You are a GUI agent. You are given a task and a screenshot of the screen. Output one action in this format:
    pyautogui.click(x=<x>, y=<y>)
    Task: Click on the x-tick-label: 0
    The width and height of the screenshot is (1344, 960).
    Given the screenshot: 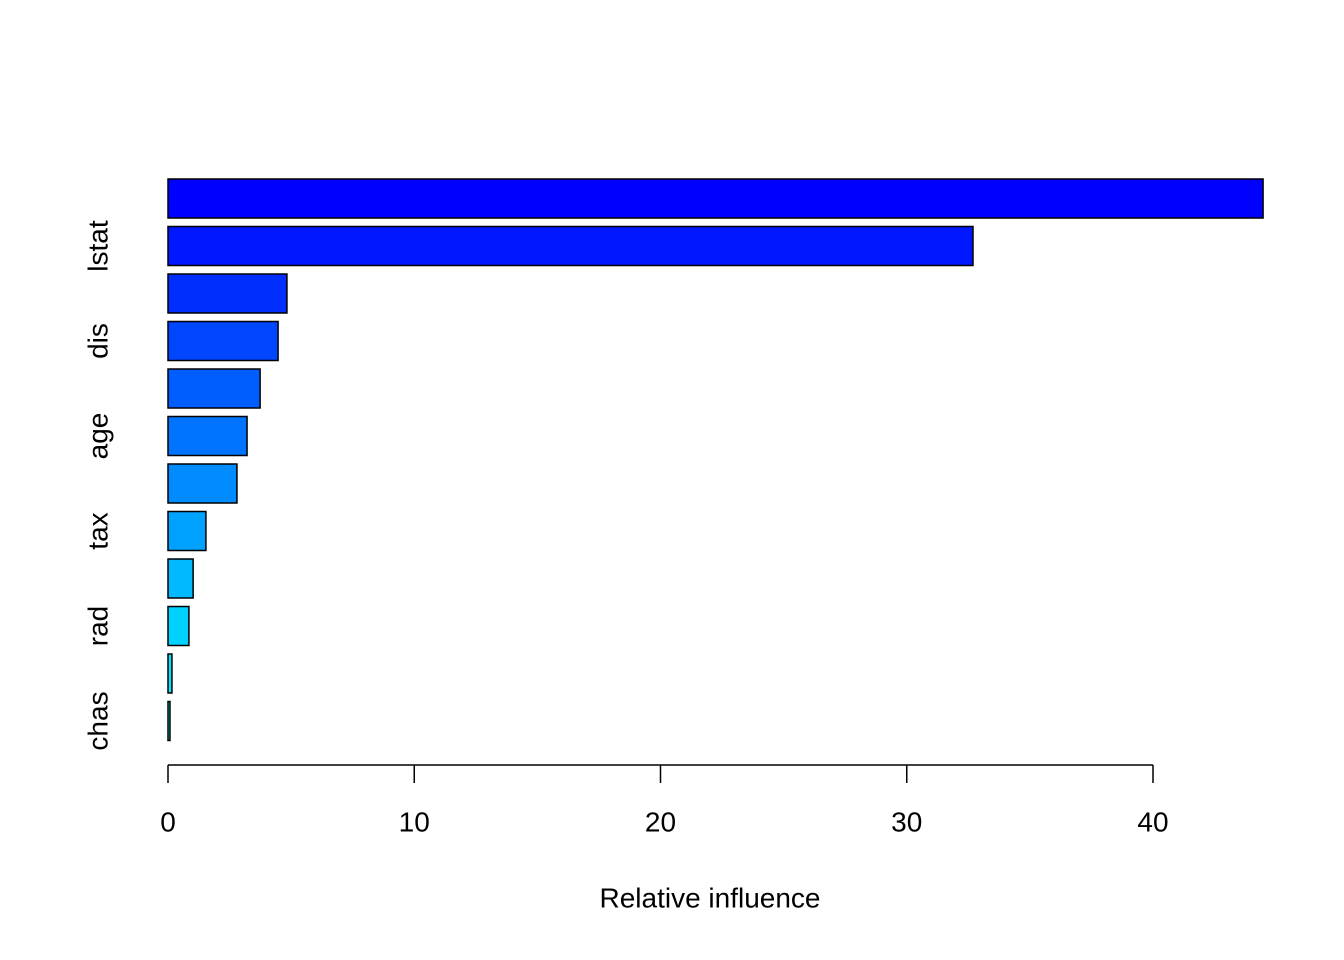 What is the action you would take?
    pyautogui.click(x=168, y=821)
    